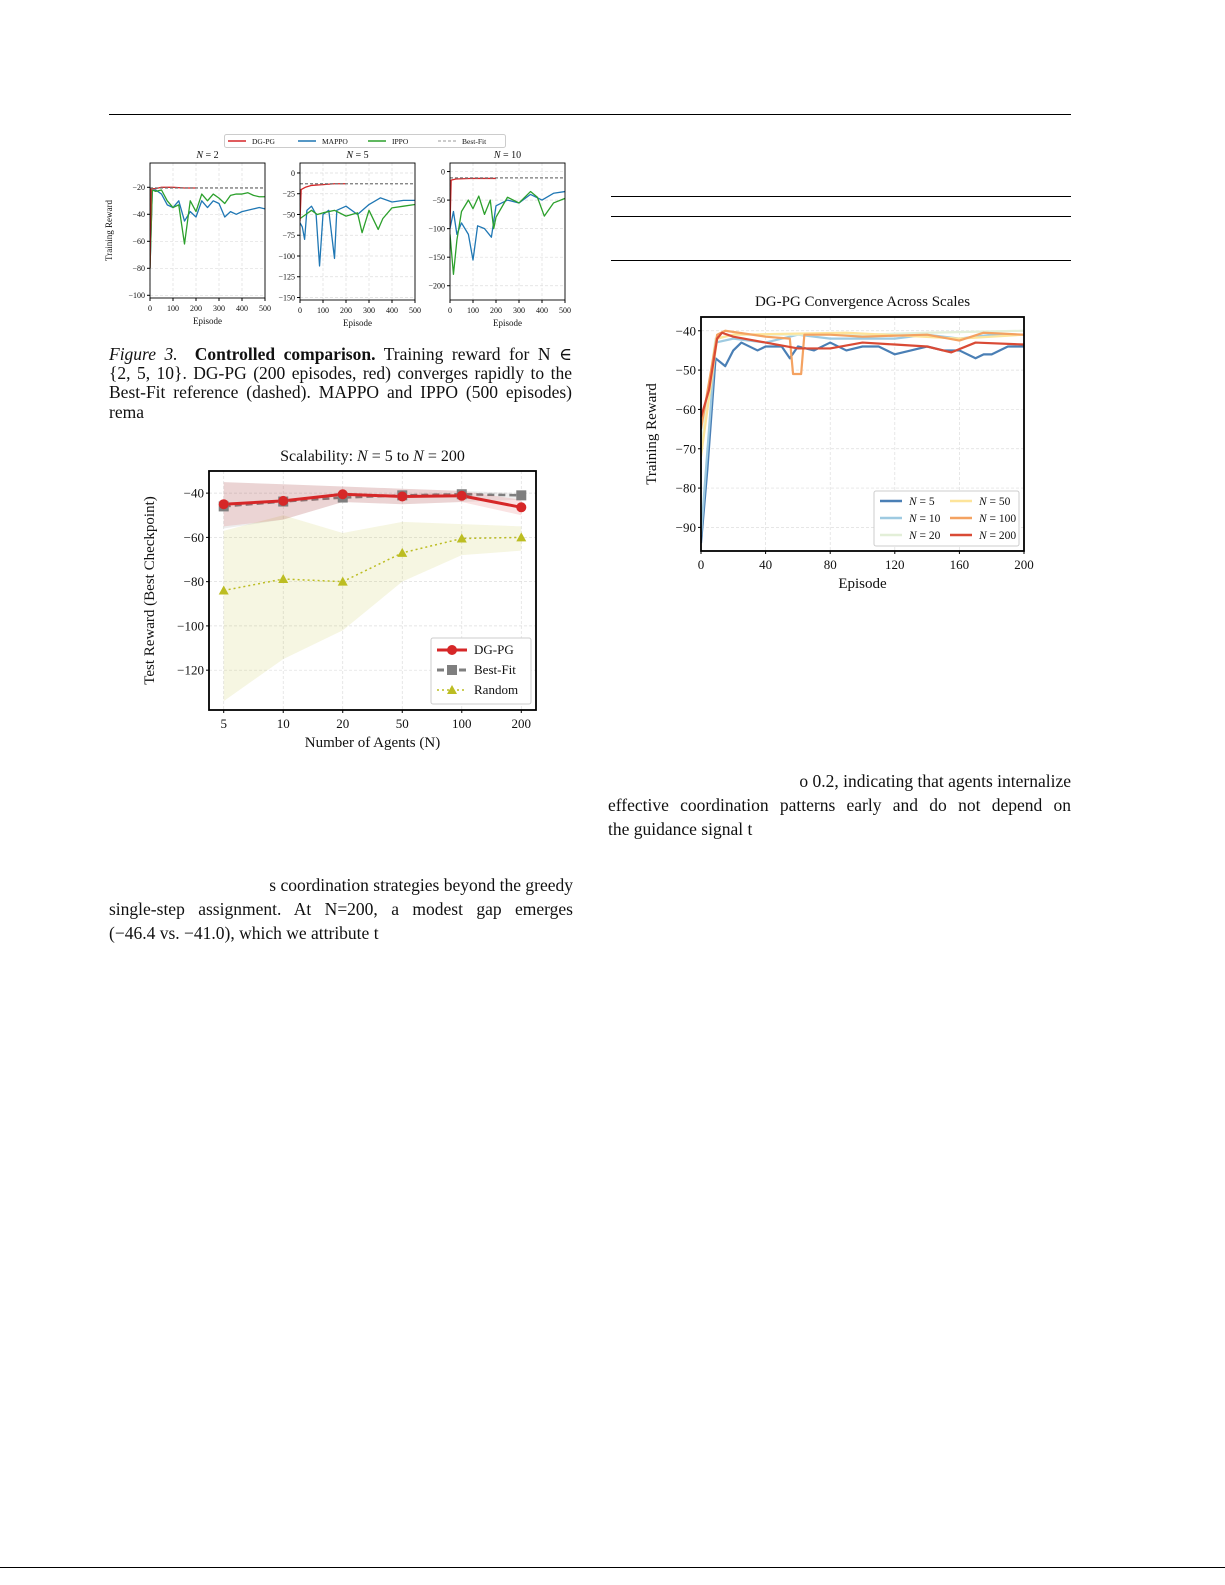 The image size is (1225, 1585). I want to click on chart-title: DG-PG Convergence Across Scales, so click(862, 302).